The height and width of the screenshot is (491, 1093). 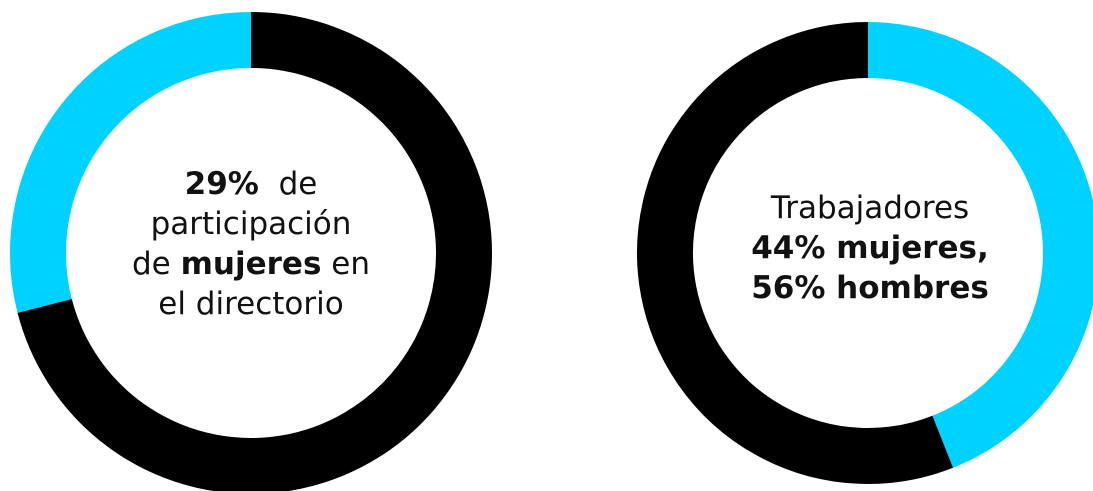 What do you see at coordinates (251, 304) in the screenshot?
I see `label-line-4: el directorio` at bounding box center [251, 304].